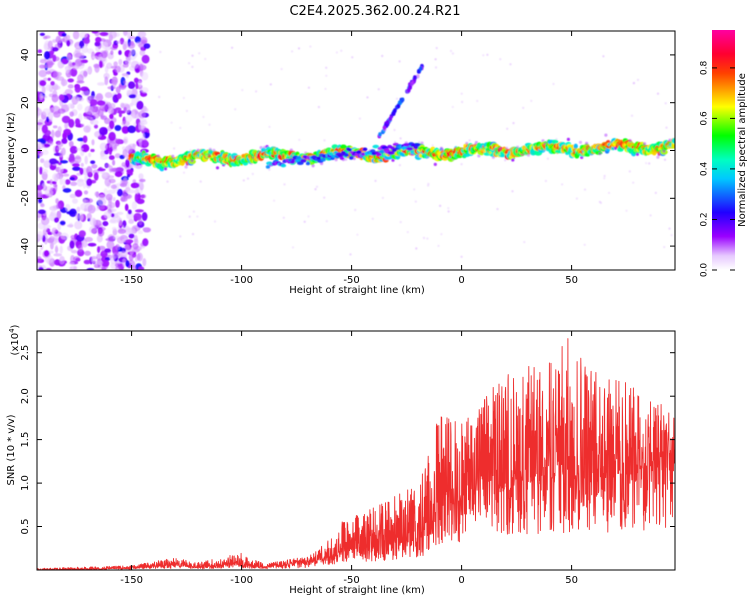 The width and height of the screenshot is (750, 600). Describe the element at coordinates (705, 219) in the screenshot. I see `colorbar-tick-label: 0.2` at that location.